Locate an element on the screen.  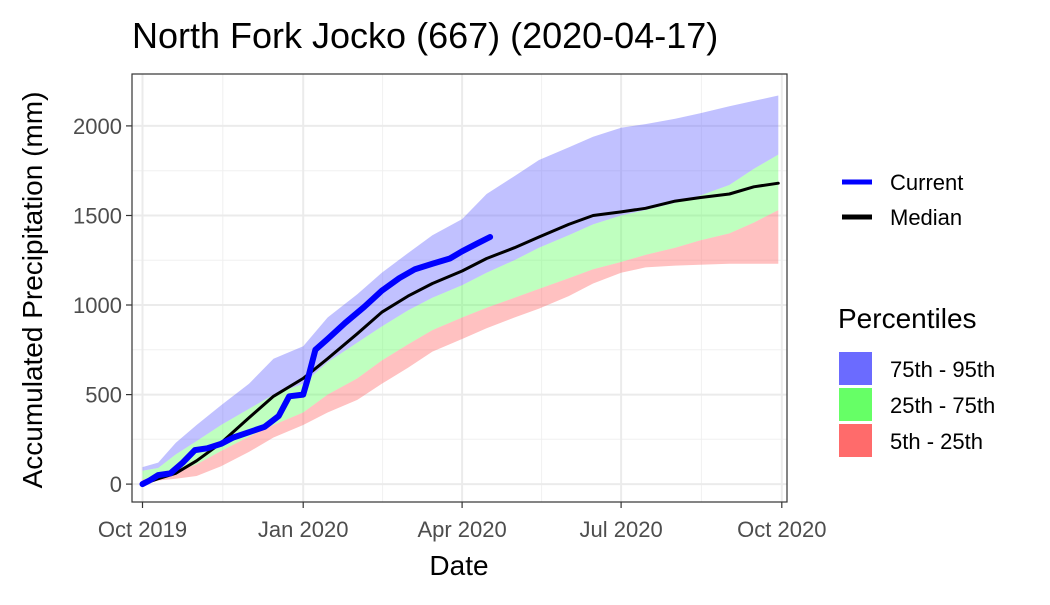
y-axis: 0 500 1000 1500 2000 is located at coordinates (102, 305).